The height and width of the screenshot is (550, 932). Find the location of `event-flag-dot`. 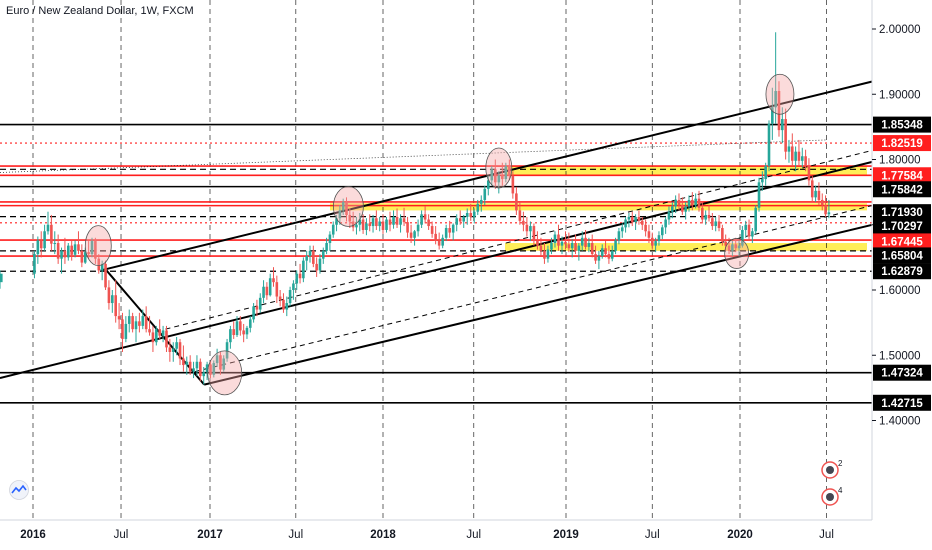

event-flag-dot is located at coordinates (830, 470).